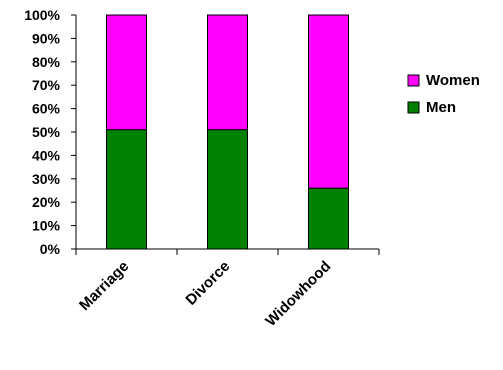 The height and width of the screenshot is (370, 503). I want to click on x-tick-group, so click(227, 252).